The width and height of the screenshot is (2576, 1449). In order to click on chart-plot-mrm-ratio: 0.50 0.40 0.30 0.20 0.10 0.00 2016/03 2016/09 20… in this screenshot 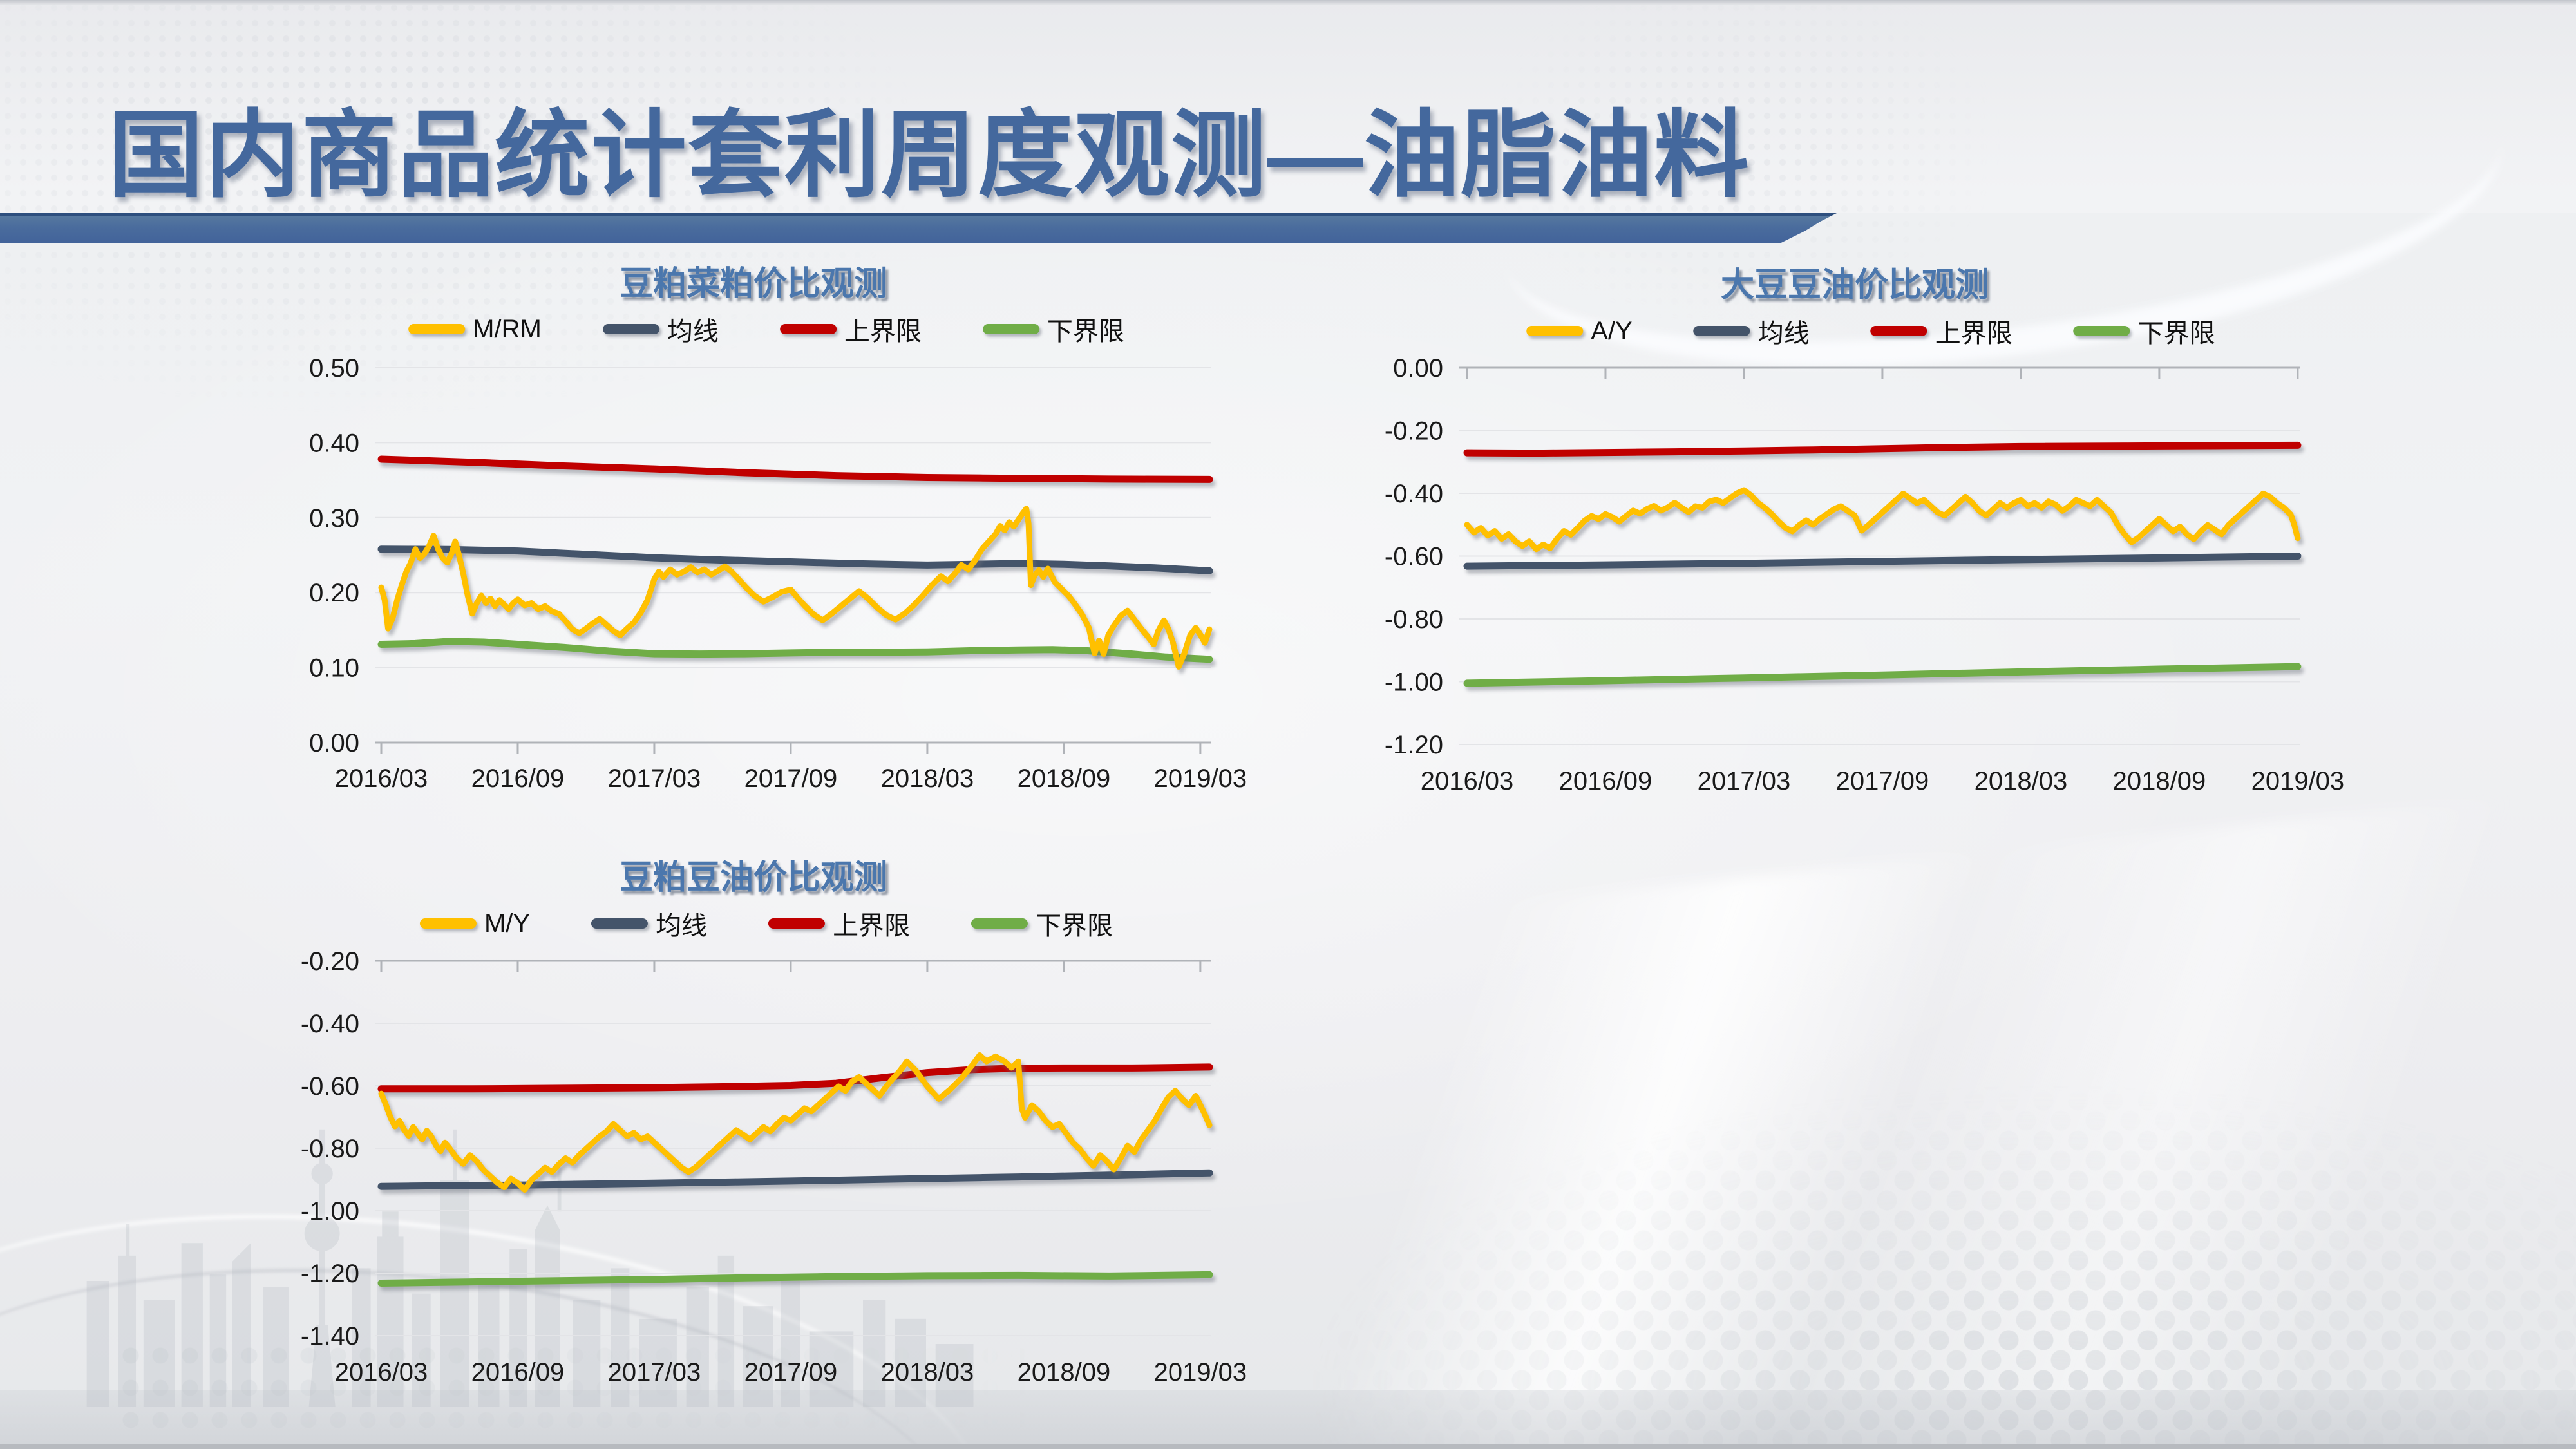, I will do `click(778, 573)`.